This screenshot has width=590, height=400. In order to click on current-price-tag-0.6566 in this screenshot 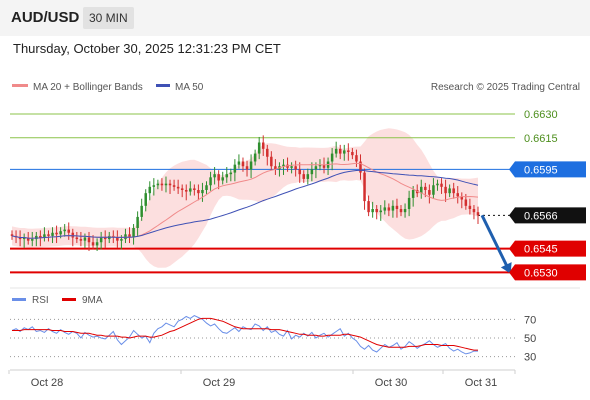, I will do `click(547, 215)`.